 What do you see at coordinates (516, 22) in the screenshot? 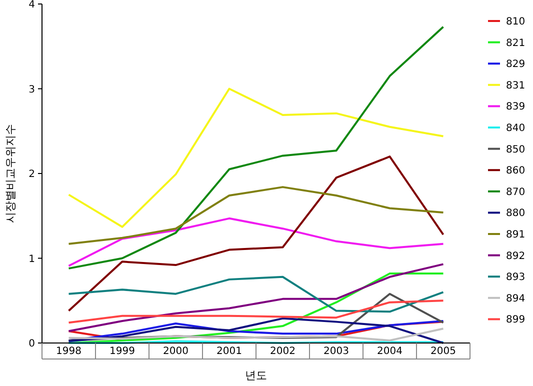
I see `legend-label: 810` at bounding box center [516, 22].